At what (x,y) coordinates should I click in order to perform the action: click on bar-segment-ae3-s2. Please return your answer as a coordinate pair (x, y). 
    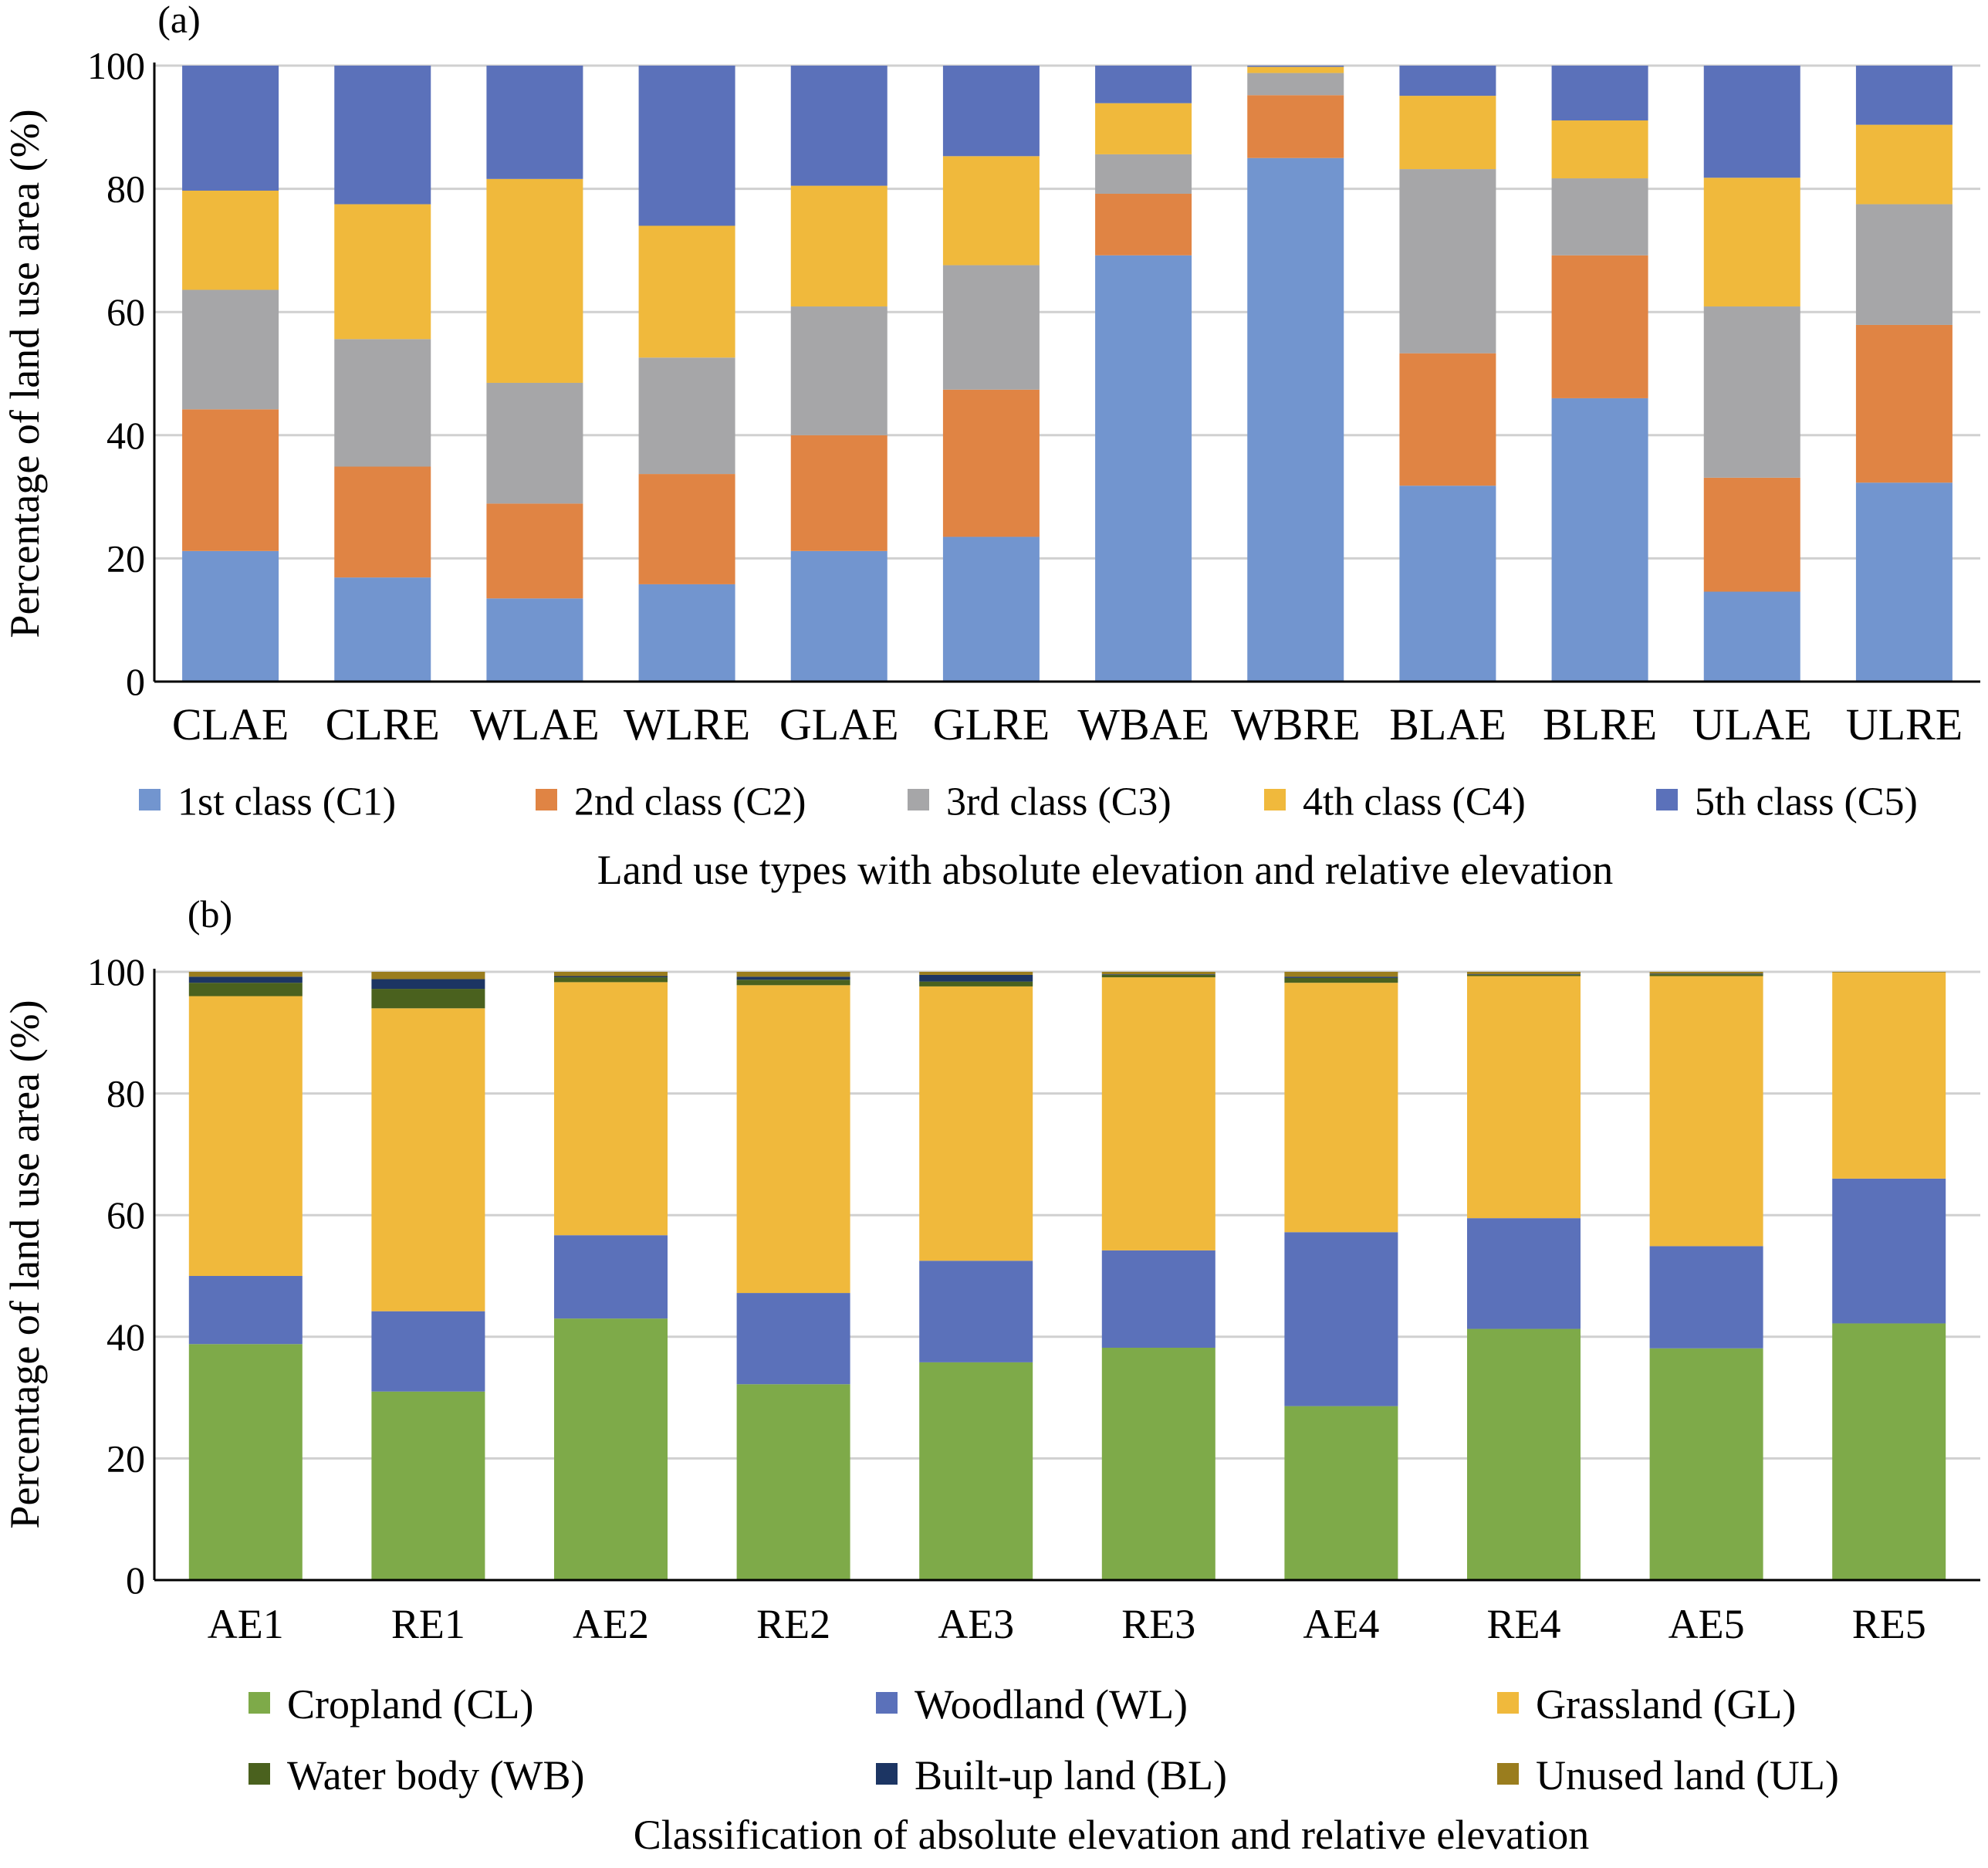
    Looking at the image, I should click on (976, 1311).